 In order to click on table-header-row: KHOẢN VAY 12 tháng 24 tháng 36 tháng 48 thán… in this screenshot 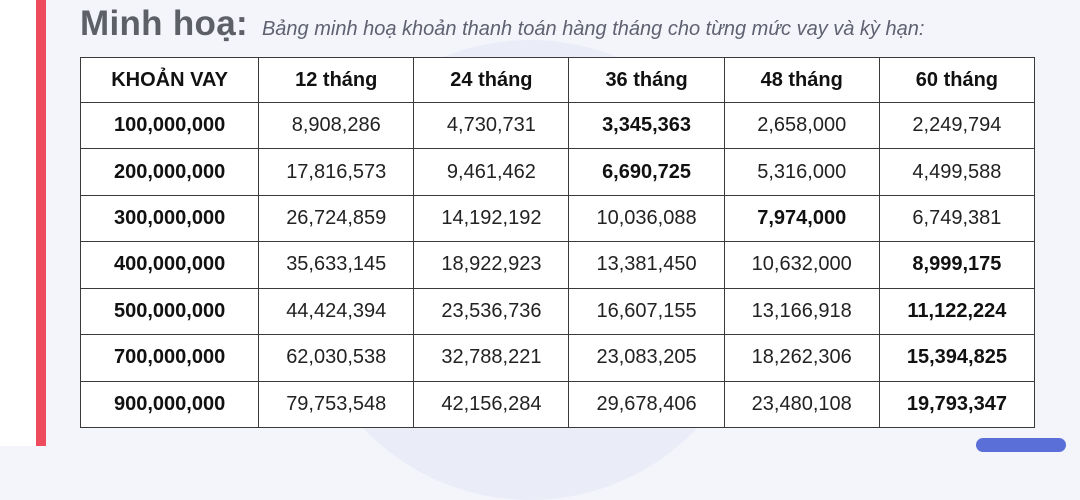, I will do `click(557, 80)`.